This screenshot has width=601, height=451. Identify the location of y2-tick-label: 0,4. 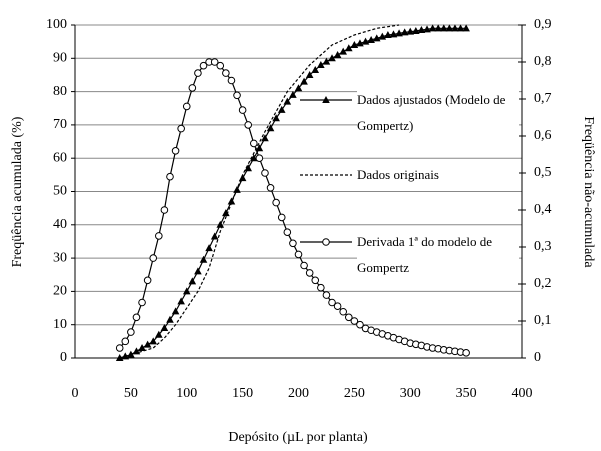
(543, 209).